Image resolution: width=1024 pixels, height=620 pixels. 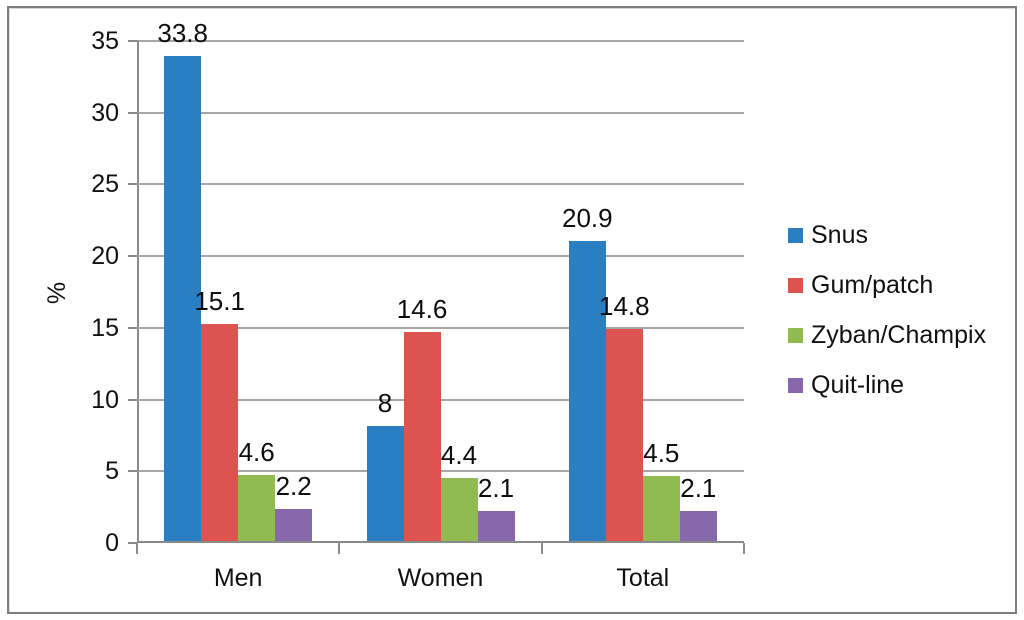 What do you see at coordinates (661, 508) in the screenshot?
I see `bar-zyban-champix-total` at bounding box center [661, 508].